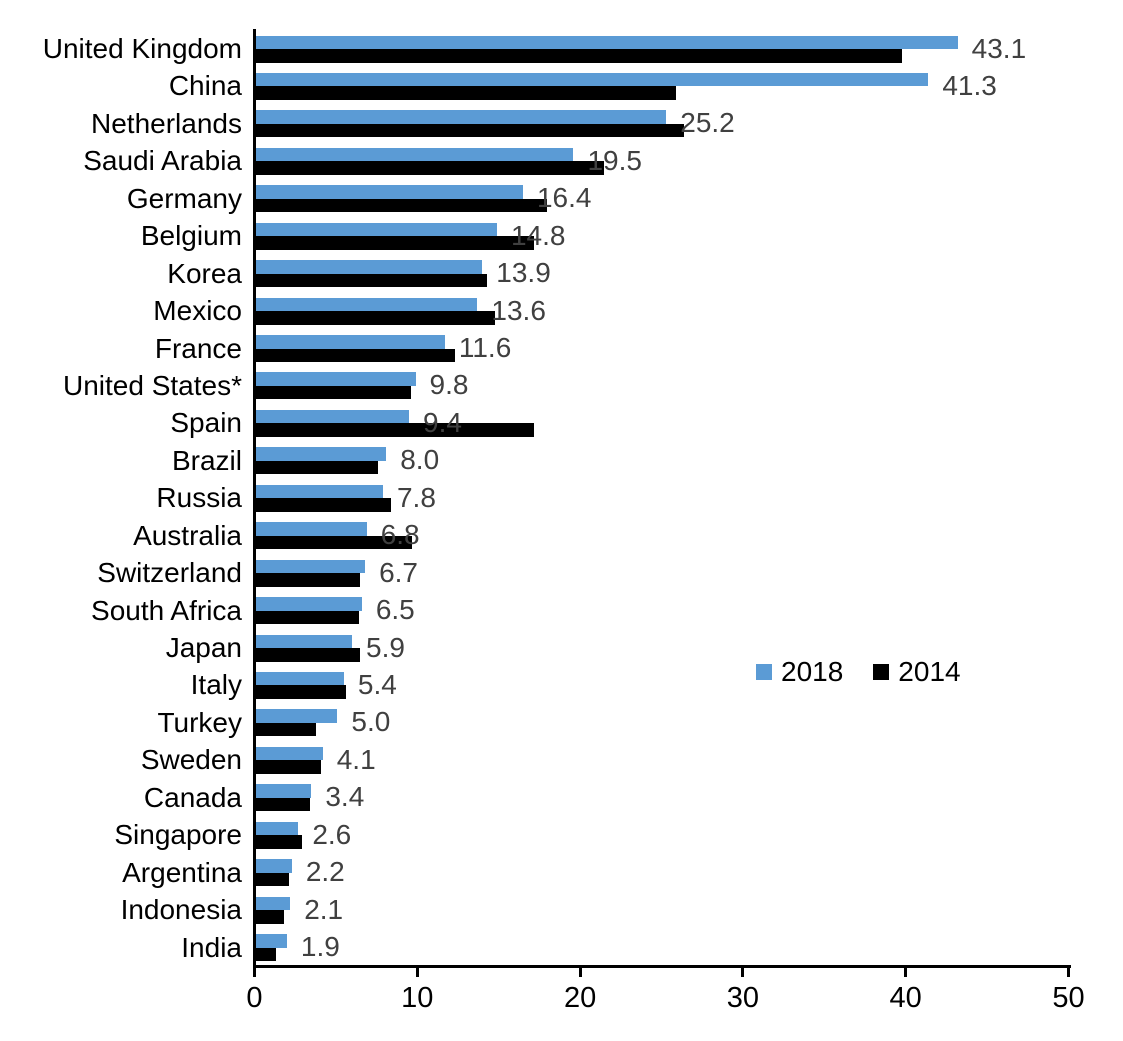  What do you see at coordinates (561, 947) in the screenshot?
I see `chart-row: India 1.9` at bounding box center [561, 947].